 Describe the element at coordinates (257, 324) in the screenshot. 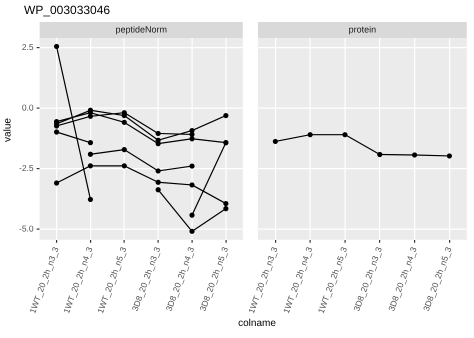

I see `x-axis-title: colname` at that location.